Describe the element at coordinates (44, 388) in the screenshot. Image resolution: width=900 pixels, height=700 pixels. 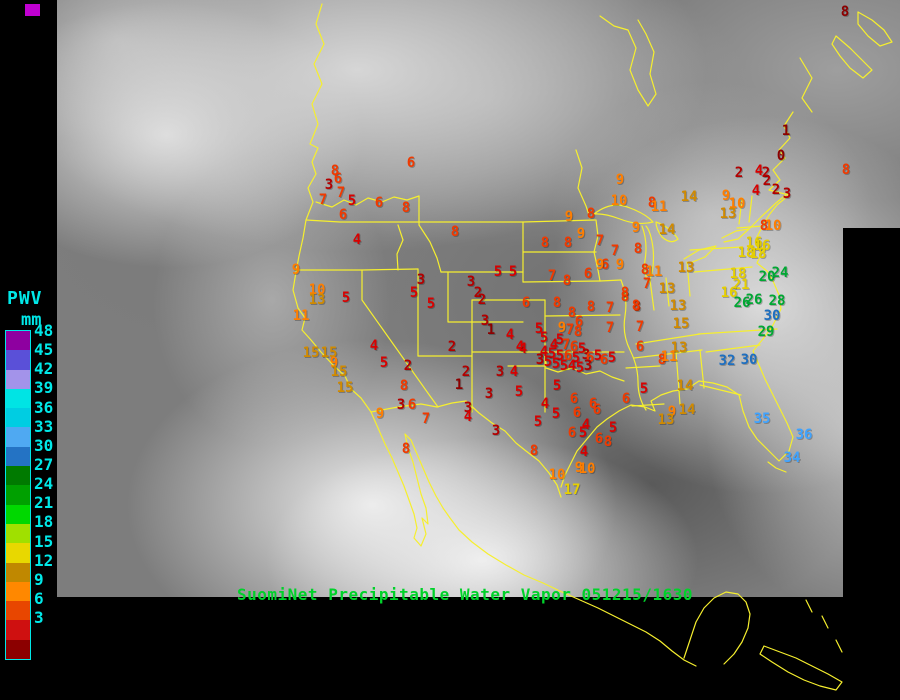
I see `legend-label: 39` at that location.